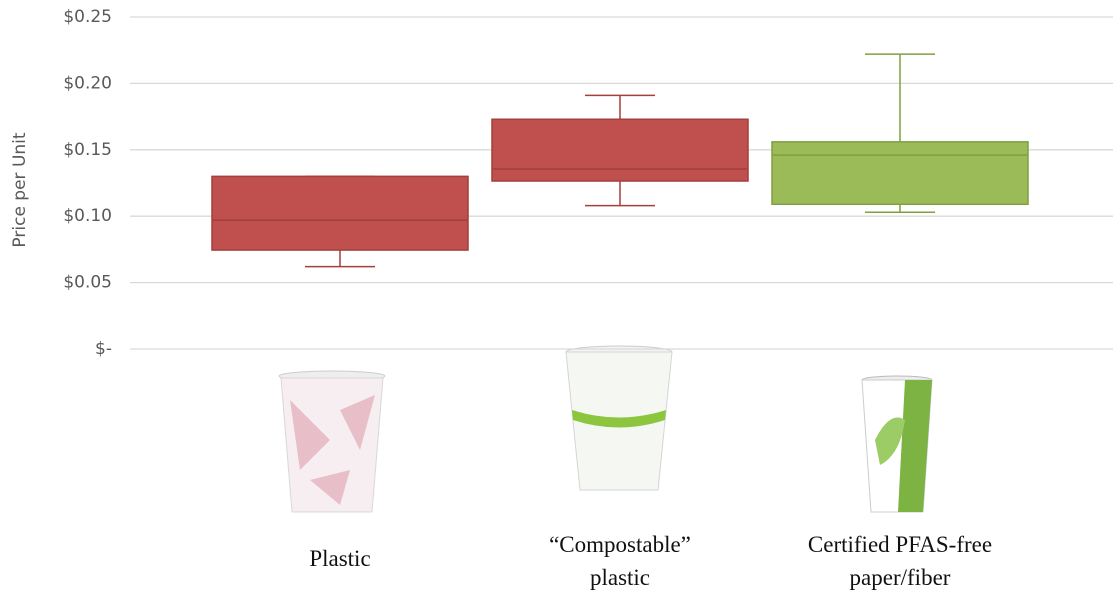 The image size is (1113, 601). Describe the element at coordinates (103, 349) in the screenshot. I see `y-tick-label: $-` at that location.